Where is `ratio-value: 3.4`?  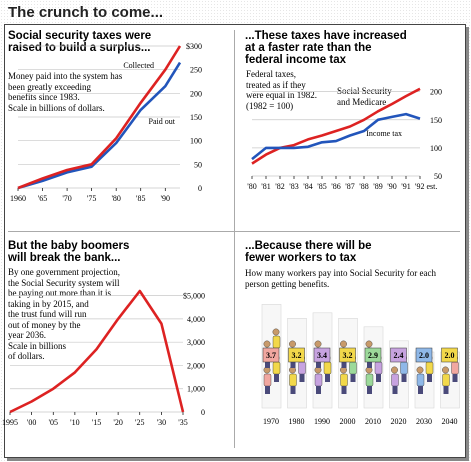
ratio-value: 3.4 is located at coordinates (322, 355).